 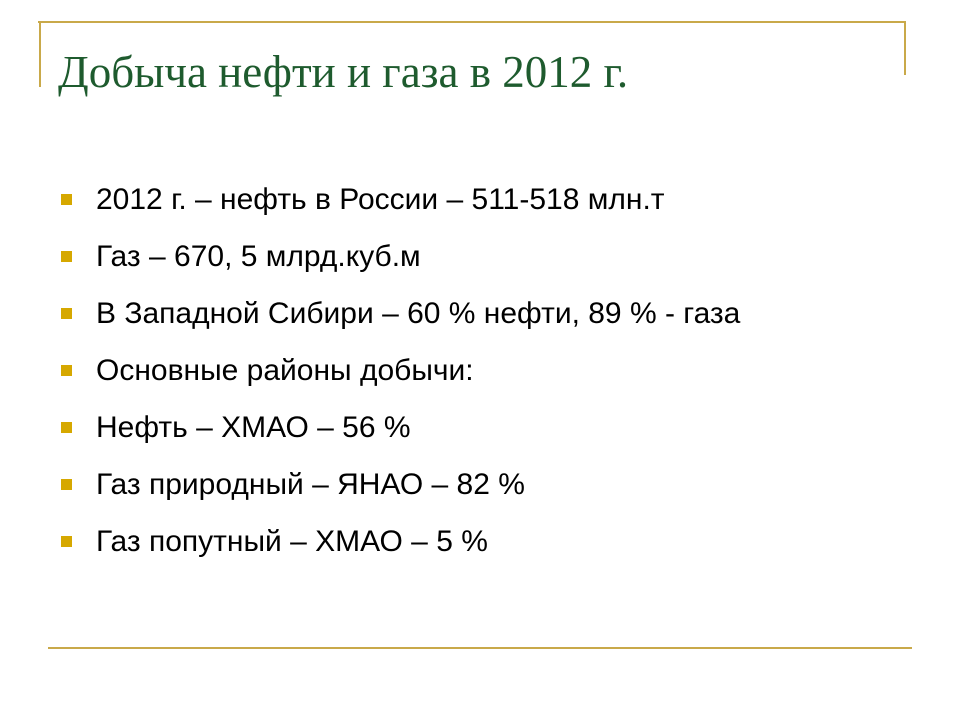 I want to click on bullet-item: Газ попутный – ХМАО – 5 %, so click(x=473, y=542).